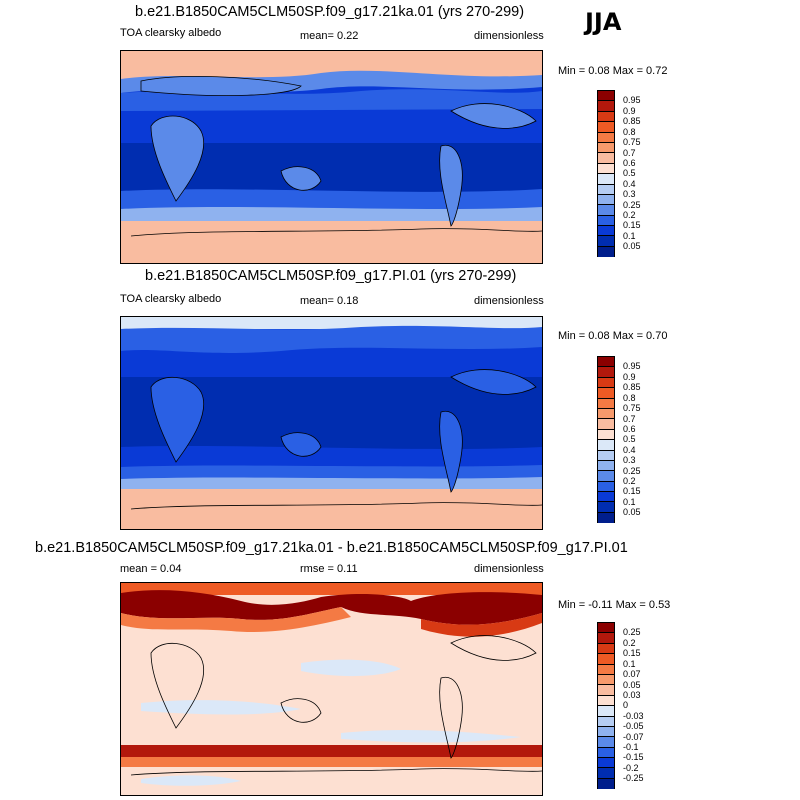  What do you see at coordinates (631, 747) in the screenshot?
I see `colorbar-tick-label: -0.1` at bounding box center [631, 747].